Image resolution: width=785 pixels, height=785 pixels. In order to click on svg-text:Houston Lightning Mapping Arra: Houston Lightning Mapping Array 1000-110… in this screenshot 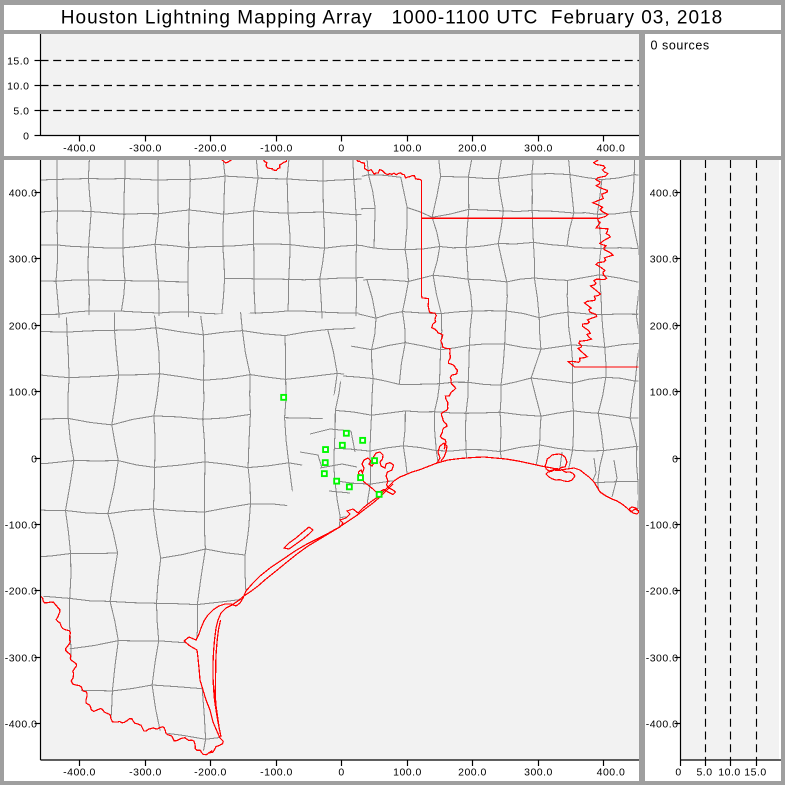, I will do `click(392, 18)`.